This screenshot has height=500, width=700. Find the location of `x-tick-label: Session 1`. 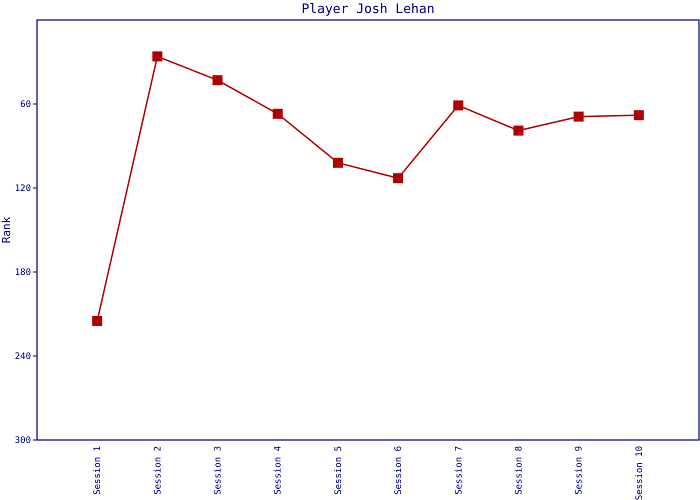

x-tick-label: Session 1 is located at coordinates (98, 470).